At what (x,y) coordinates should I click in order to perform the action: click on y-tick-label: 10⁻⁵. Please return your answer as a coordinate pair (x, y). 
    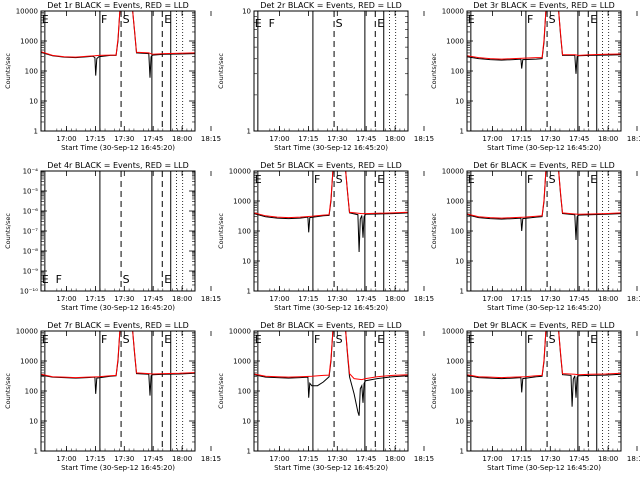
    Looking at the image, I should click on (31, 192).